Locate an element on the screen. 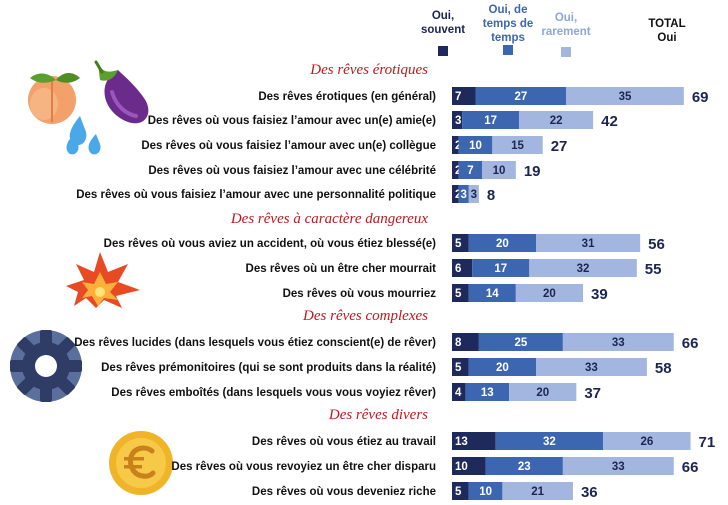 The width and height of the screenshot is (728, 505). euro-coin-icon is located at coordinates (141, 463).